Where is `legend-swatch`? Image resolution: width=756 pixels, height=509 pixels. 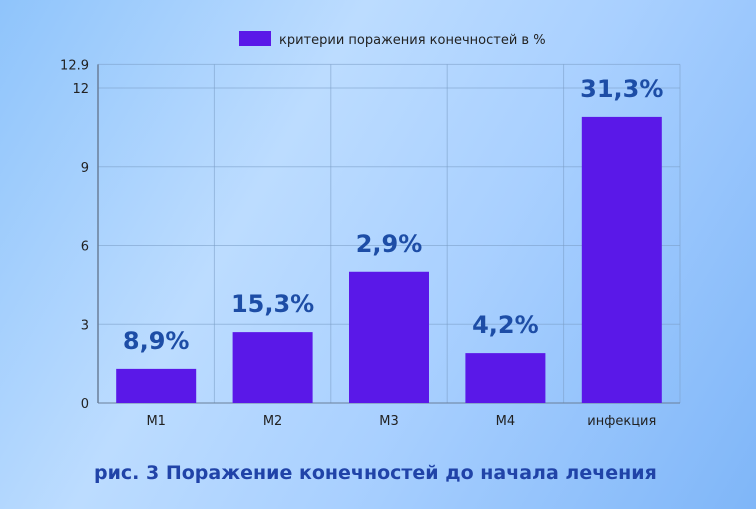 legend-swatch is located at coordinates (255, 38).